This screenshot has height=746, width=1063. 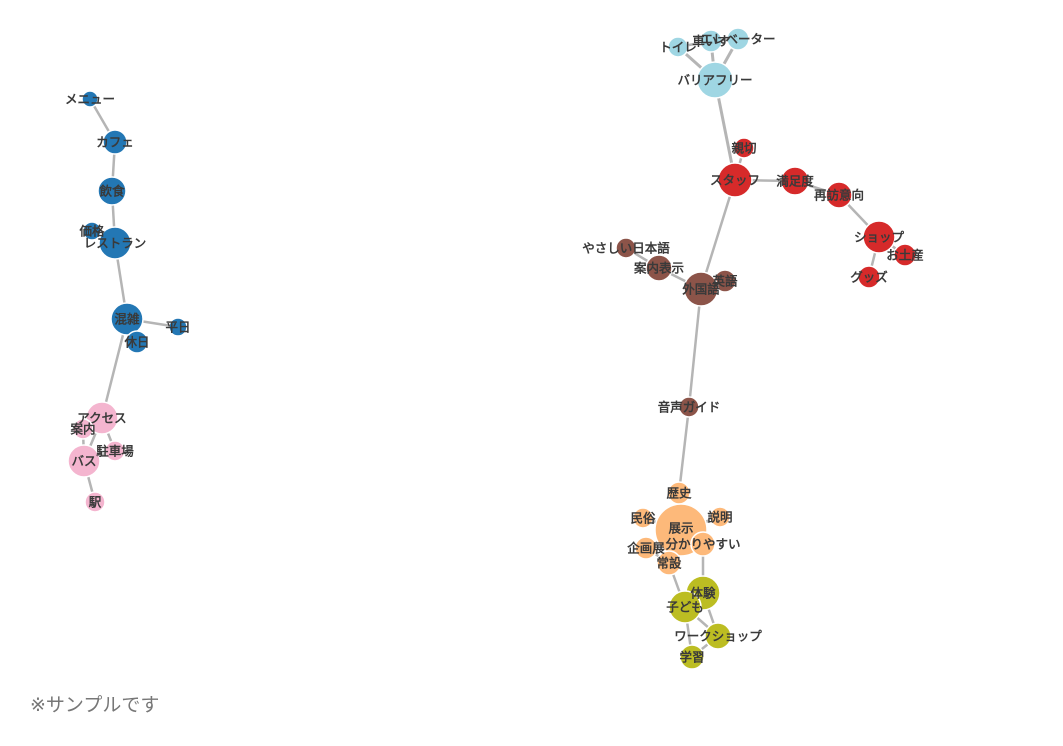 I want to click on node-label-folk: 民俗, so click(x=643, y=518).